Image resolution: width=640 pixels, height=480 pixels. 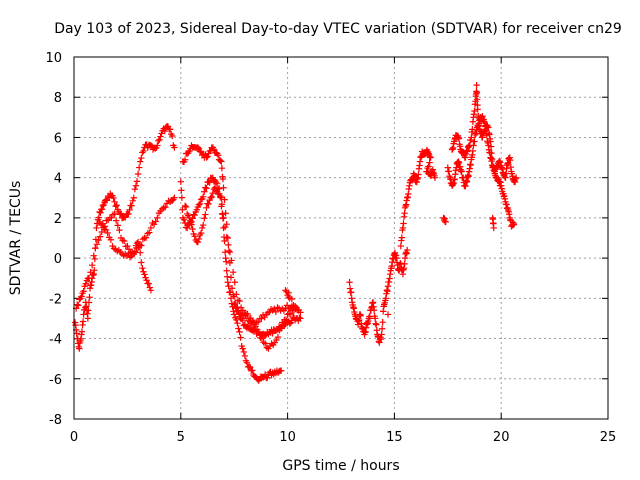 What do you see at coordinates (58, 98) in the screenshot?
I see `y-tick-label: 8` at bounding box center [58, 98].